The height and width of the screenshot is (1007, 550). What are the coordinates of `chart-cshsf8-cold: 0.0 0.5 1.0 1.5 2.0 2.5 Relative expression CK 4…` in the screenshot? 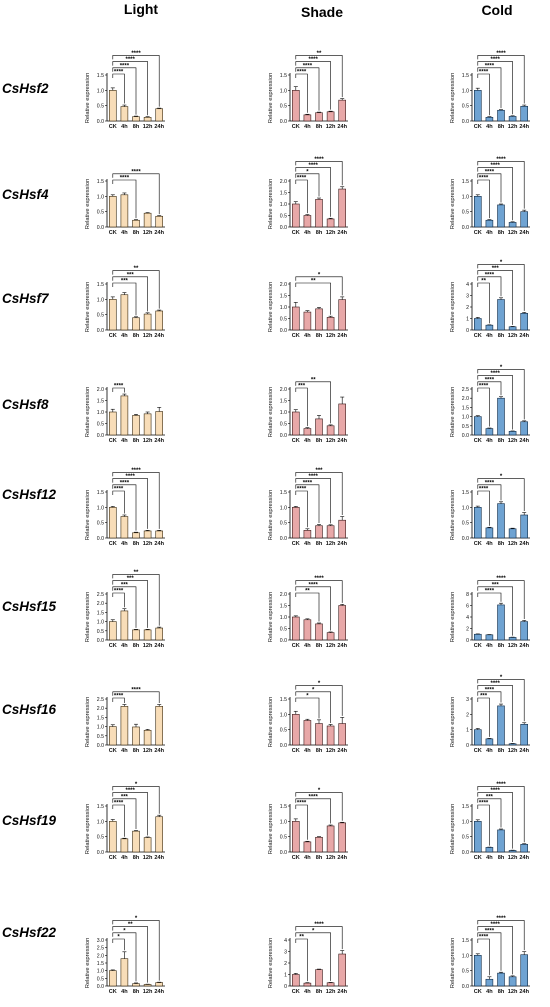 It's located at (490, 404).